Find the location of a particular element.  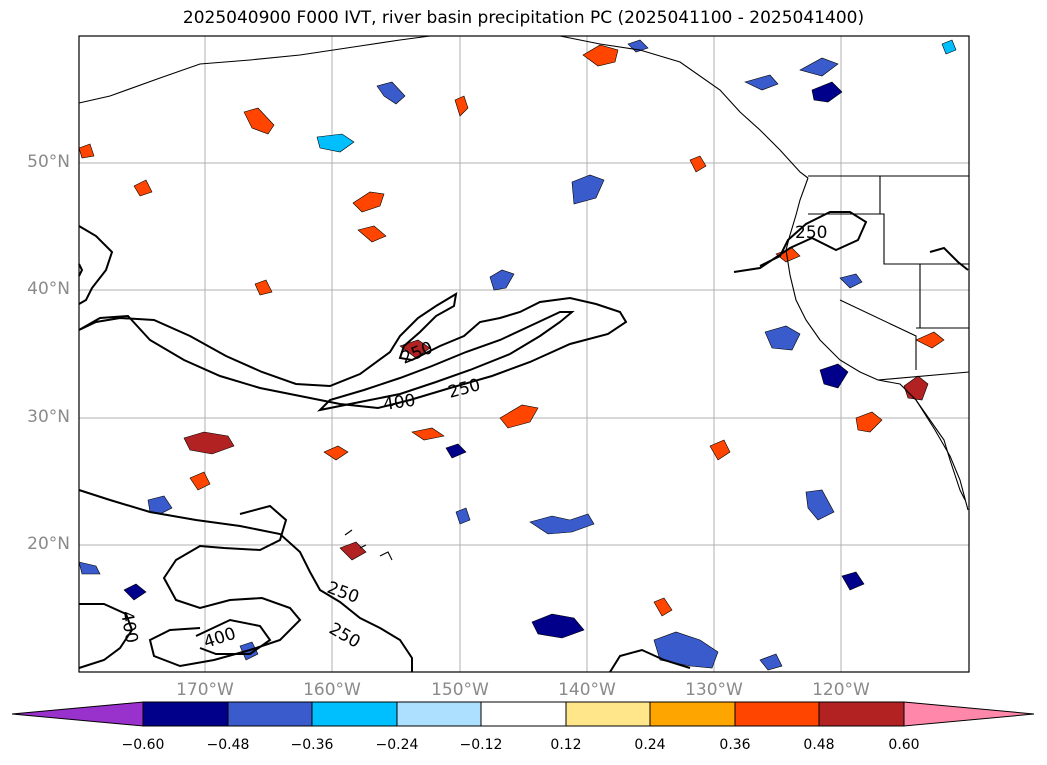

colorbar-tick-label: −0.48 is located at coordinates (228, 745).